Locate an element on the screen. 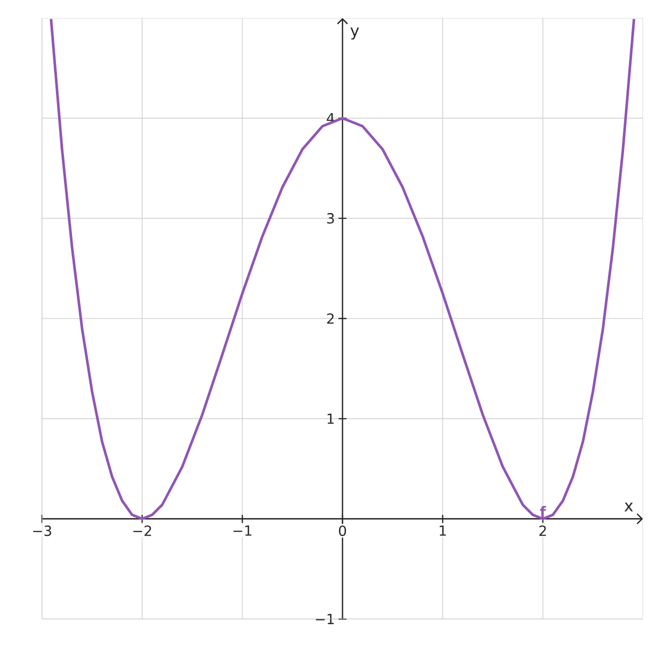 This screenshot has width=661, height=648. y-tick-label: 1 is located at coordinates (331, 419).